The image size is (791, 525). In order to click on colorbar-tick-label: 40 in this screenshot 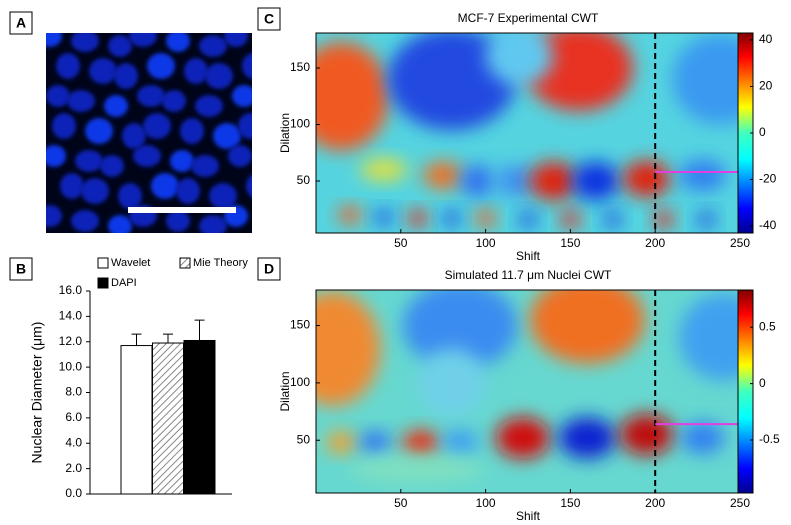, I will do `click(766, 39)`.